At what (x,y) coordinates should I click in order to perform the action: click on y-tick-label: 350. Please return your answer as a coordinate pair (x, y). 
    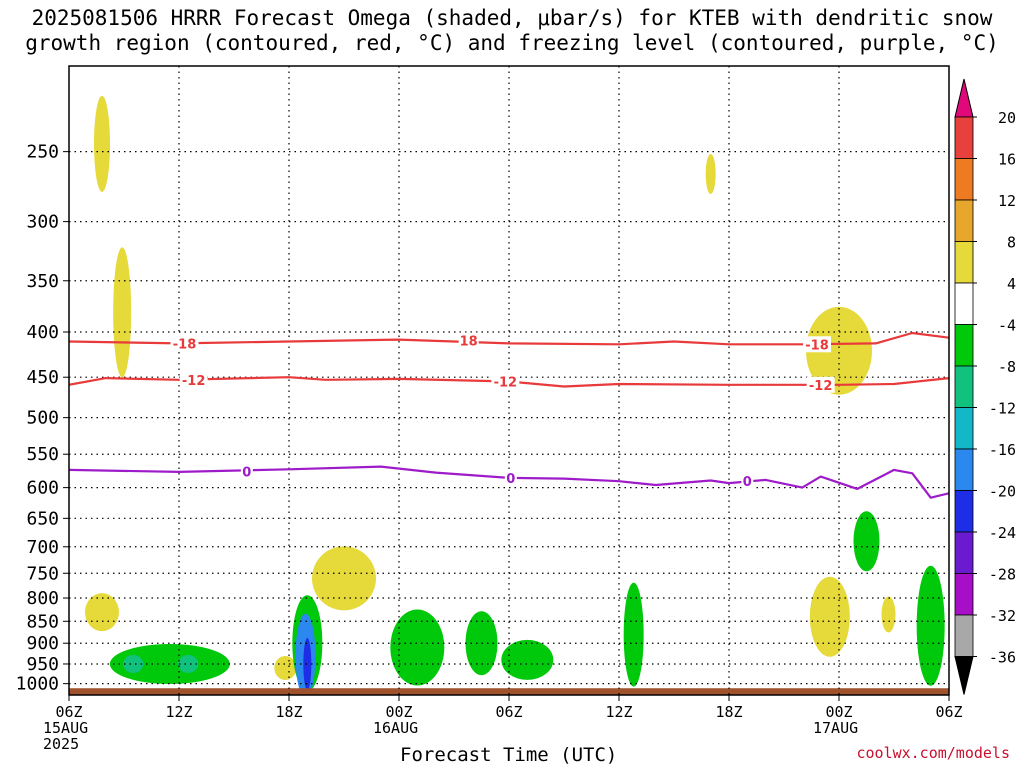
    Looking at the image, I should click on (42, 281).